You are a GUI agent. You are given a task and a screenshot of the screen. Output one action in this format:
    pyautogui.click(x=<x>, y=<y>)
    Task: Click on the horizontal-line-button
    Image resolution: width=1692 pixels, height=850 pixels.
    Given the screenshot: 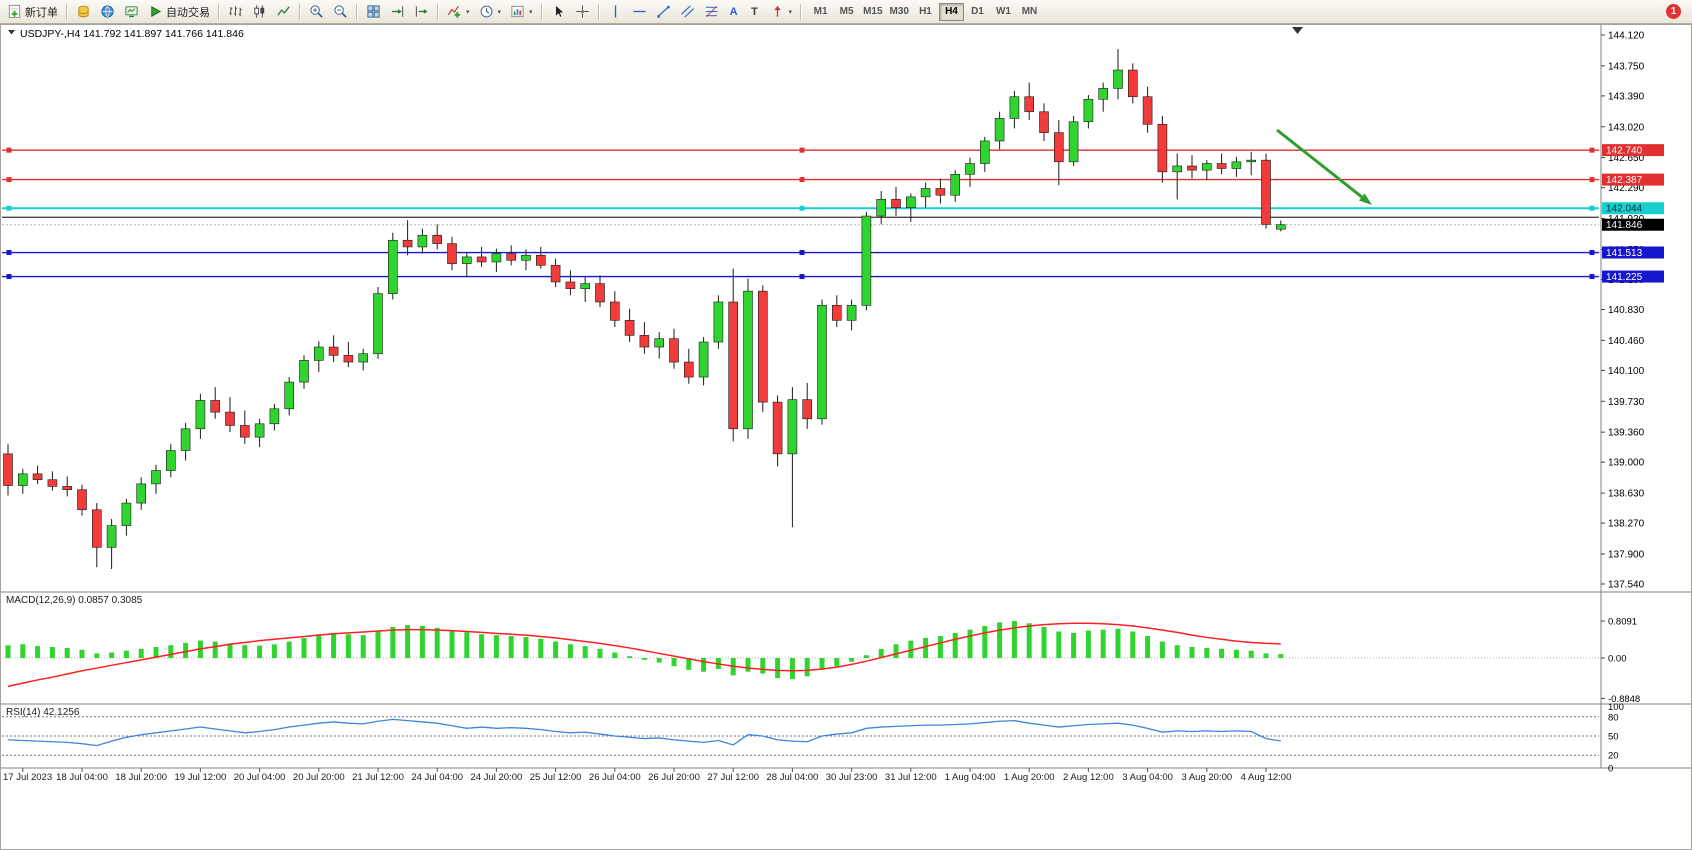 What is the action you would take?
    pyautogui.click(x=639, y=12)
    